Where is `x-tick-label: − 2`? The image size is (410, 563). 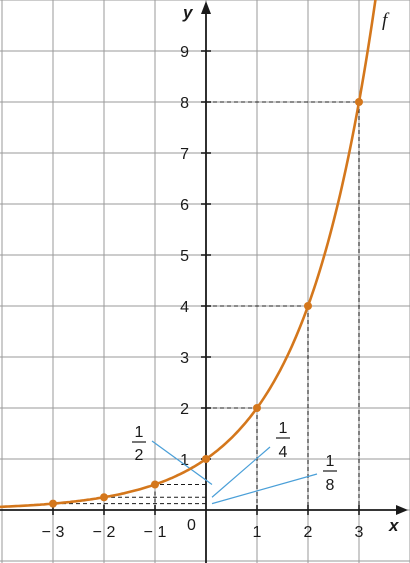
x-tick-label: − 2 is located at coordinates (104, 532).